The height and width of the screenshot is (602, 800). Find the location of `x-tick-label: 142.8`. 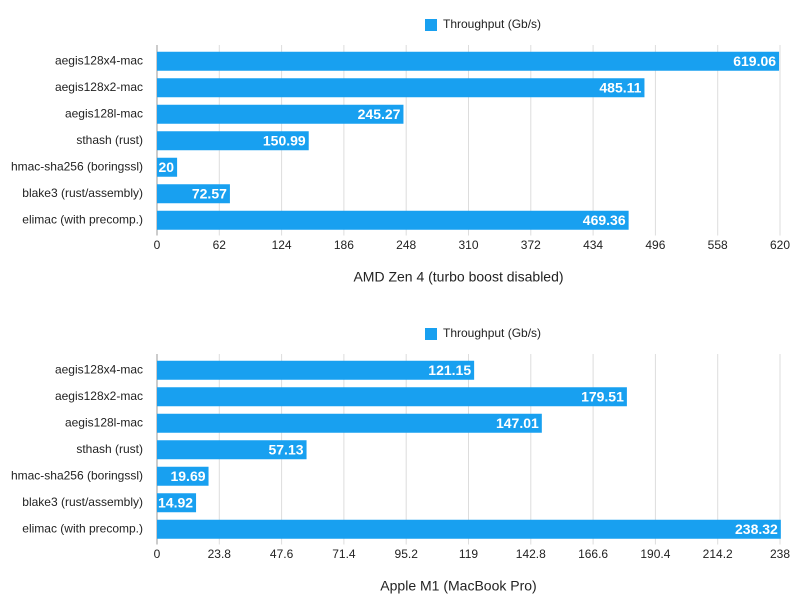

x-tick-label: 142.8 is located at coordinates (531, 554).